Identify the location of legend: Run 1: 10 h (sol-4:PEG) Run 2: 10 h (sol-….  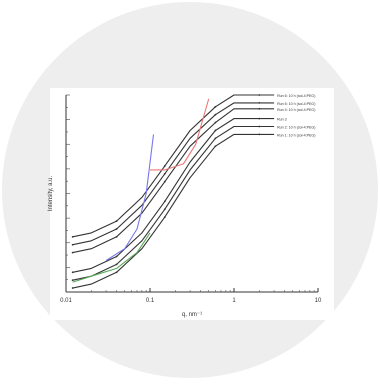
(296, 115).